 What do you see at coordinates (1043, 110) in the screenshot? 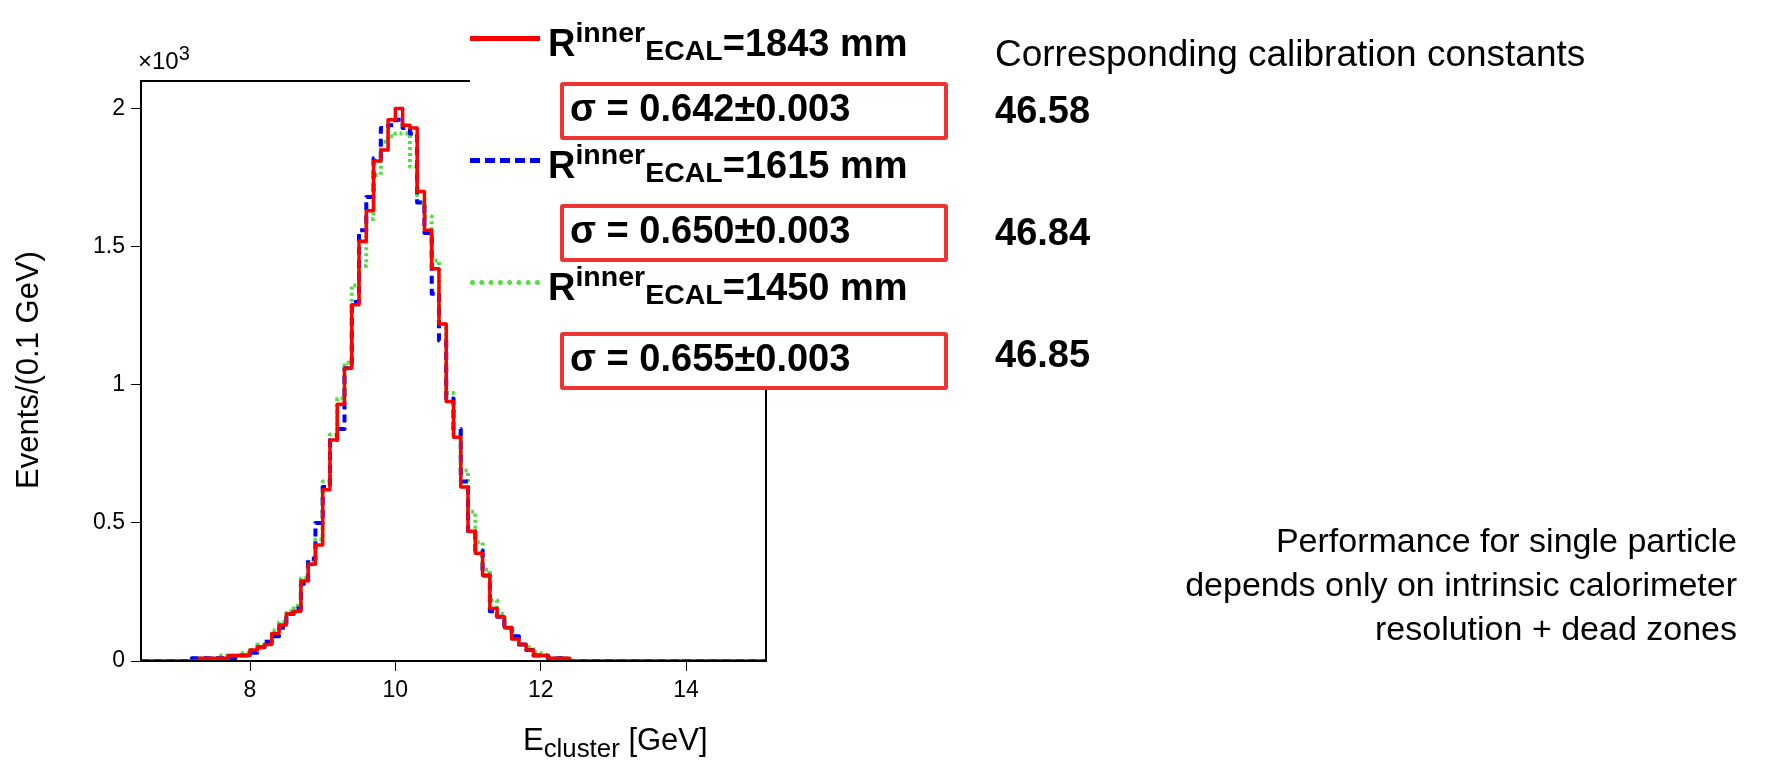
I see `text: 46.58` at bounding box center [1043, 110].